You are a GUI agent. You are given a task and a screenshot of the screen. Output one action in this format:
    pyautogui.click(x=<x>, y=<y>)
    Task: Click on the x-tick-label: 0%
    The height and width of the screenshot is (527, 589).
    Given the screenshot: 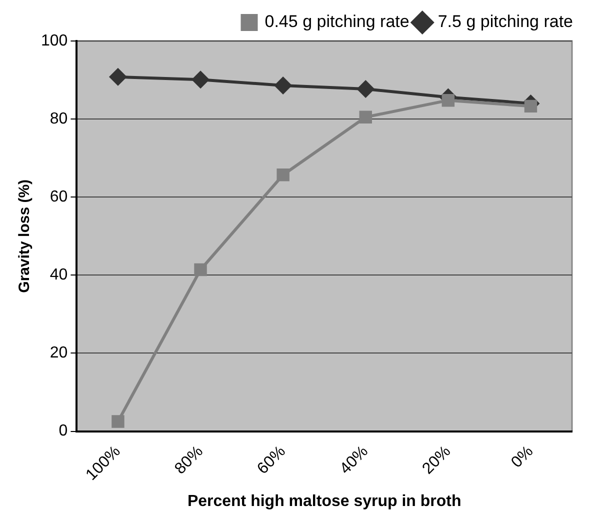 What is the action you would take?
    pyautogui.click(x=522, y=457)
    